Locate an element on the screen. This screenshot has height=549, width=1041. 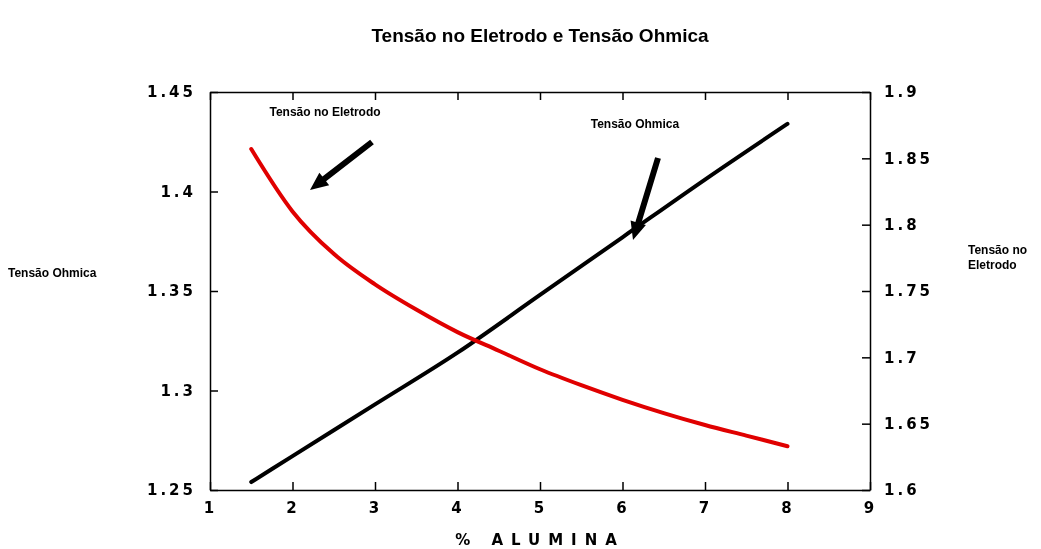
x-tick-label: 4 is located at coordinates (458, 507).